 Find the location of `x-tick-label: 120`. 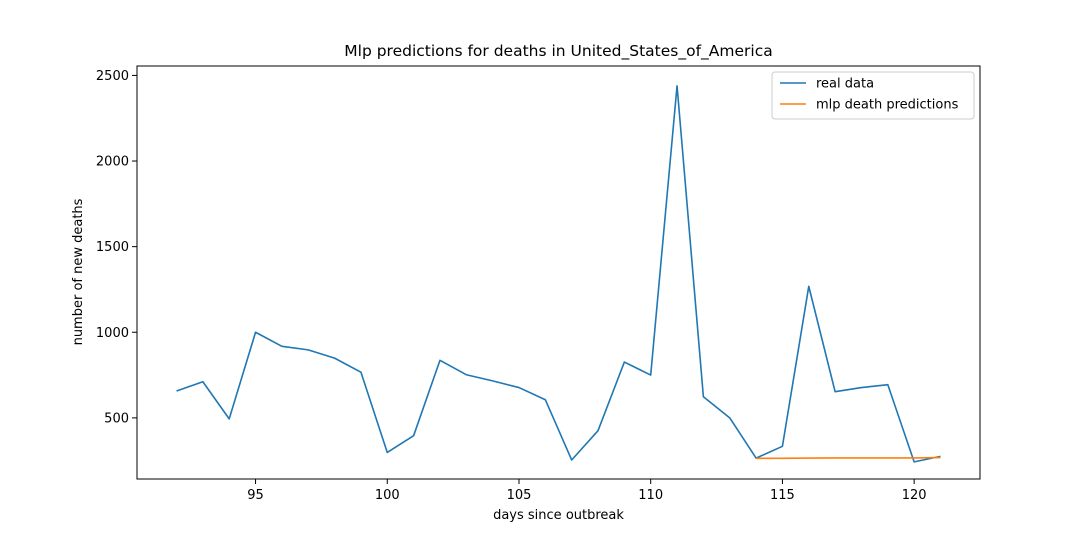

x-tick-label: 120 is located at coordinates (914, 495).